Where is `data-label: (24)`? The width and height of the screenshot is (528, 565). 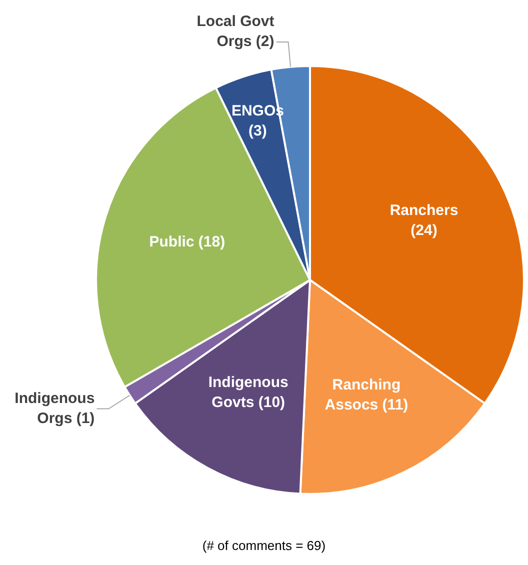
data-label: (24) is located at coordinates (424, 231).